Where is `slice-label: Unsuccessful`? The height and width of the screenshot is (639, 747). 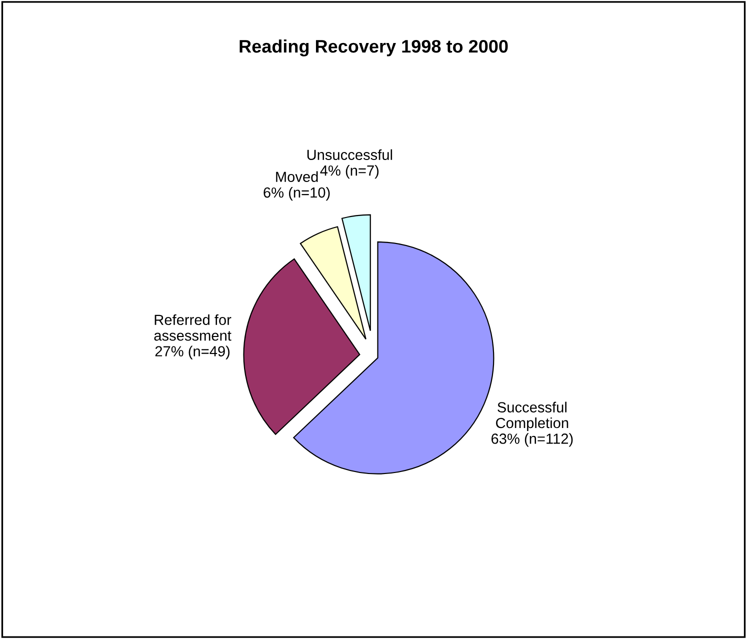
slice-label: Unsuccessful is located at coordinates (349, 154).